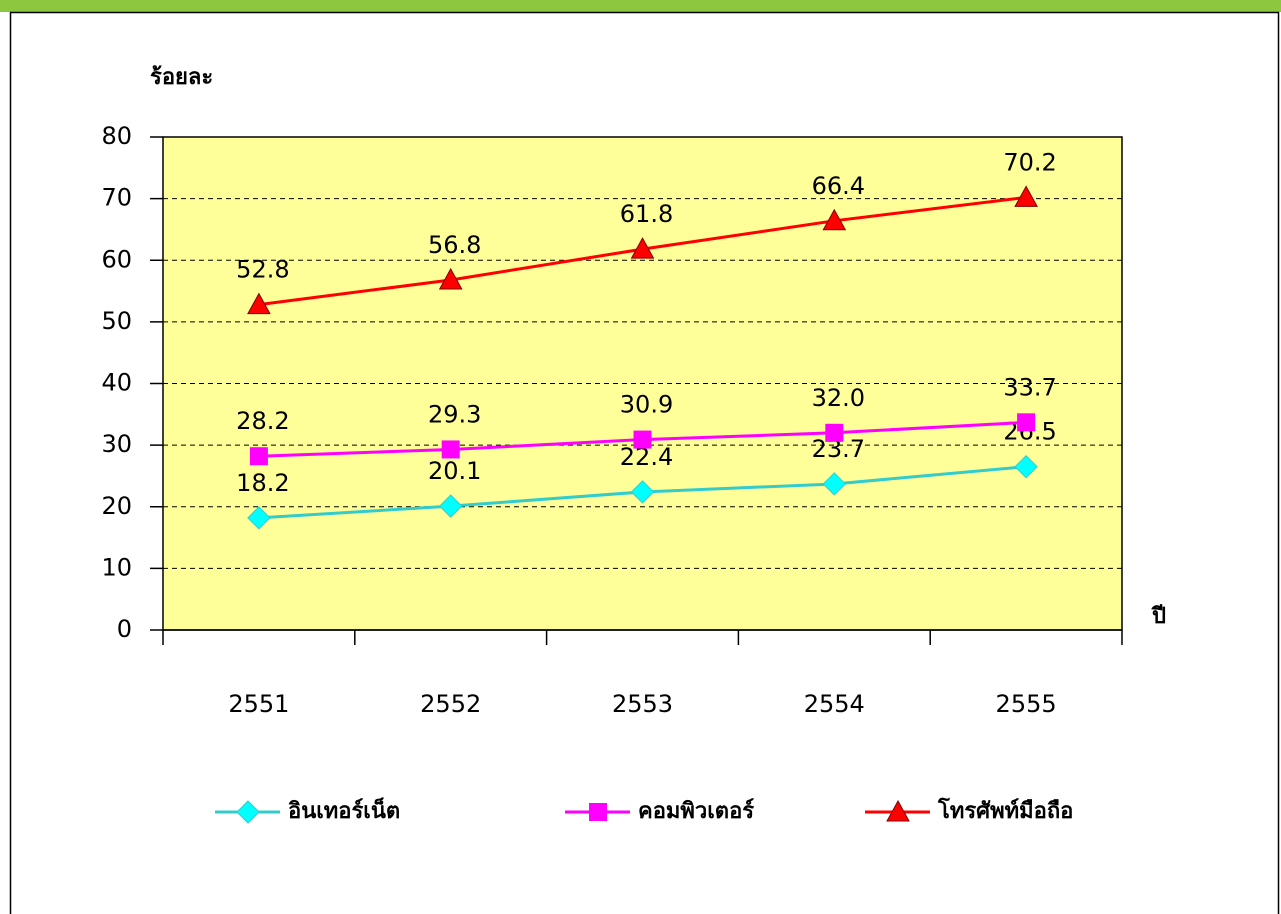 The width and height of the screenshot is (1281, 914). I want to click on data-label: 28.2, so click(262, 421).